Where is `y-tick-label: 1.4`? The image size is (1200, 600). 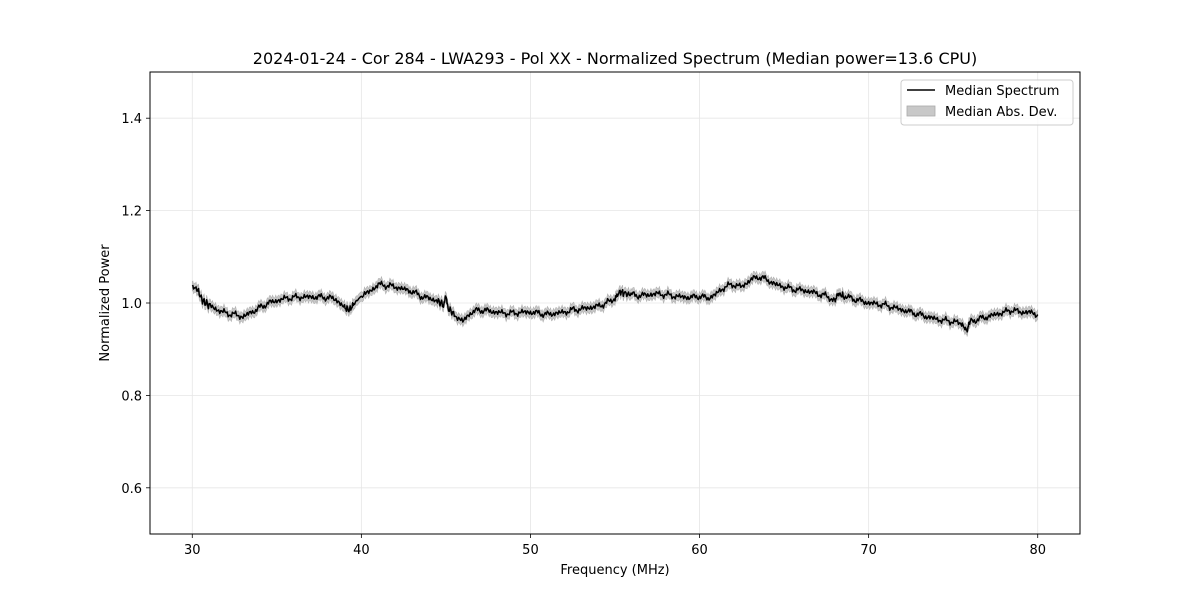
y-tick-label: 1.4 is located at coordinates (131, 119).